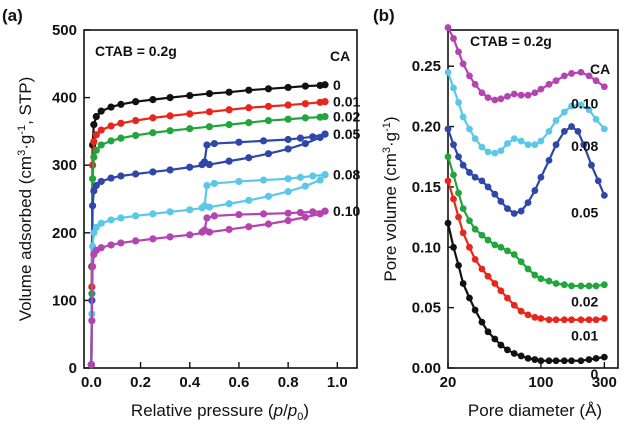 The height and width of the screenshot is (427, 625). I want to click on panel-a-x-tick-label: 0.4, so click(190, 382).